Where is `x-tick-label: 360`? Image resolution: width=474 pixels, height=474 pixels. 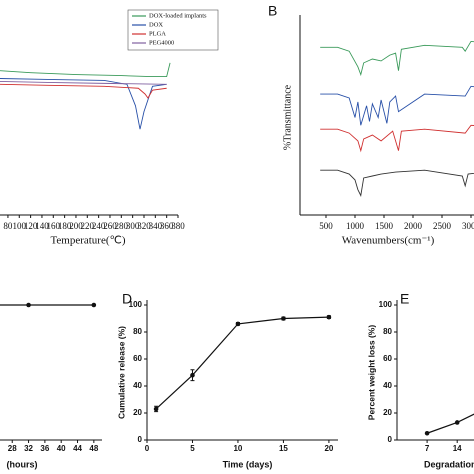
x-tick-label: 360 is located at coordinates (167, 226).